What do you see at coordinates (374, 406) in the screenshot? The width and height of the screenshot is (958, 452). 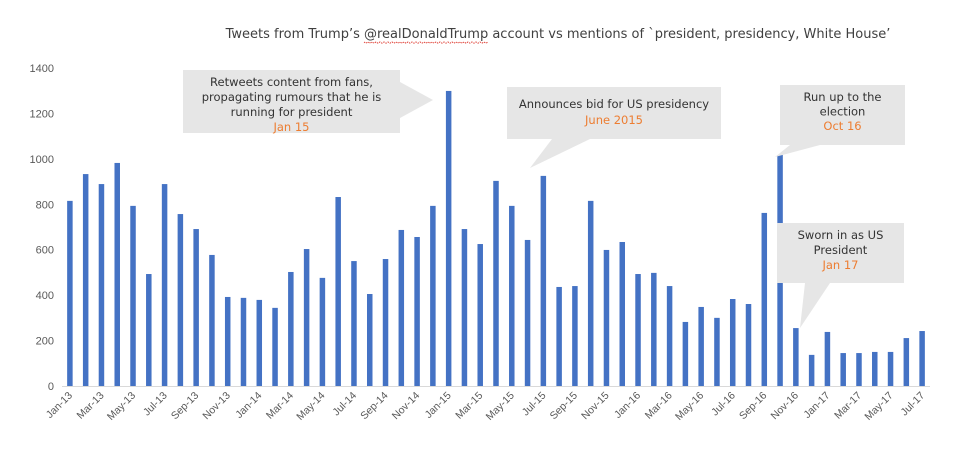 I see `x-tick-label: Sep-14` at bounding box center [374, 406].